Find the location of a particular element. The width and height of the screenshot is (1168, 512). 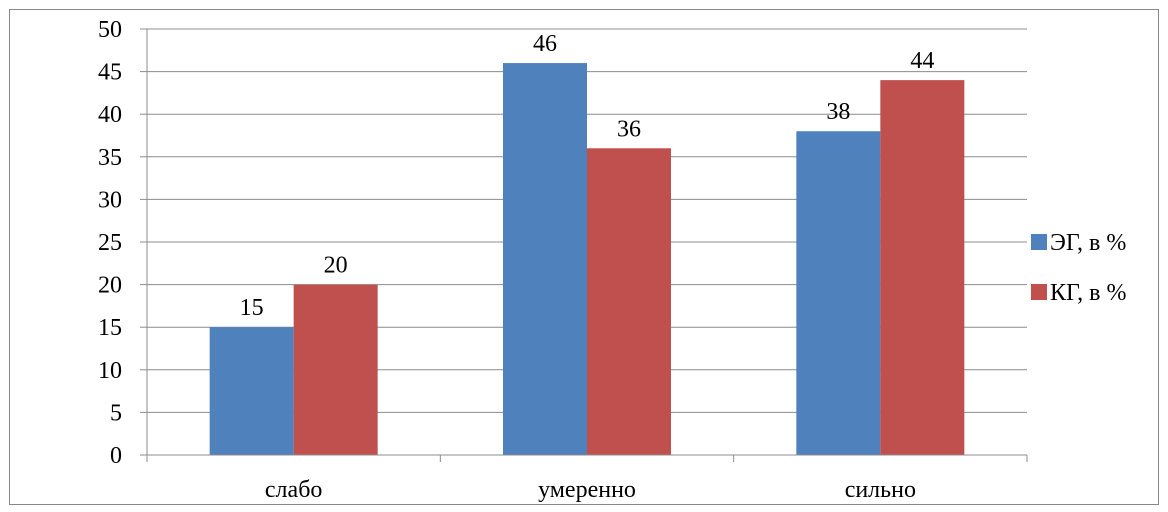

x-tick-label: сильно is located at coordinates (880, 490).